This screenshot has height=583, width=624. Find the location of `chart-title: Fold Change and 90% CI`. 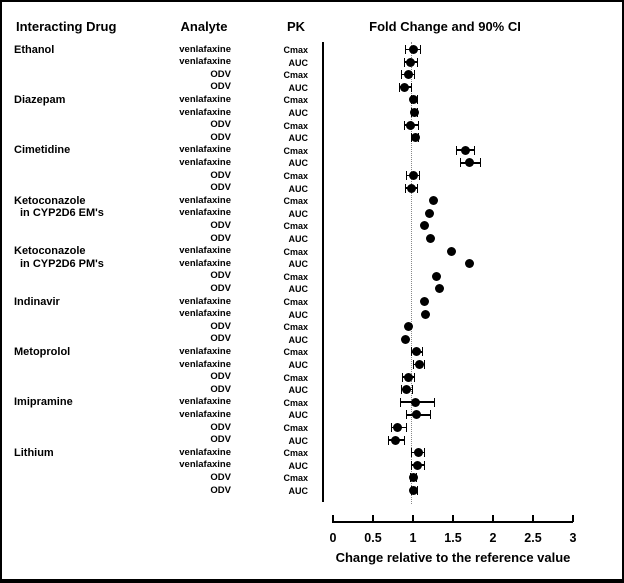

chart-title: Fold Change and 90% CI is located at coordinates (445, 26).